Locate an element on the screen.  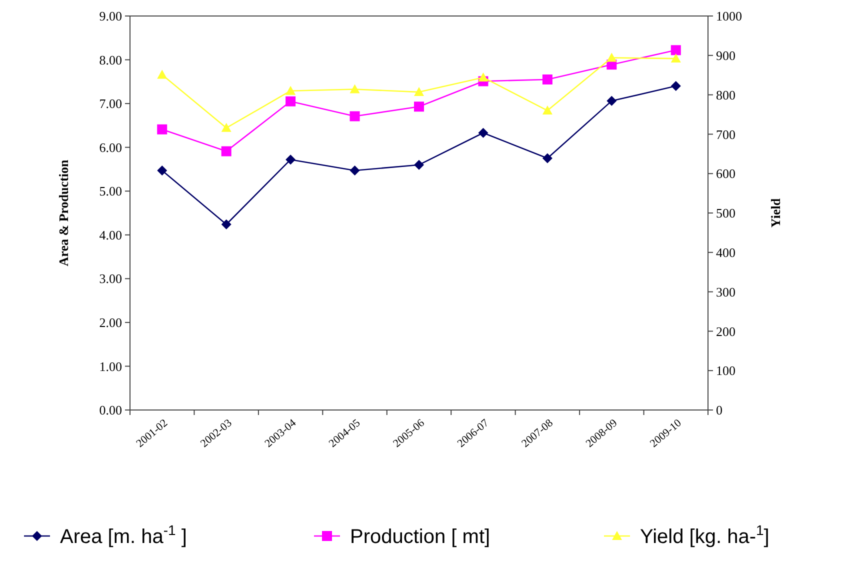
y2-tick-label: 0 is located at coordinates (719, 410).